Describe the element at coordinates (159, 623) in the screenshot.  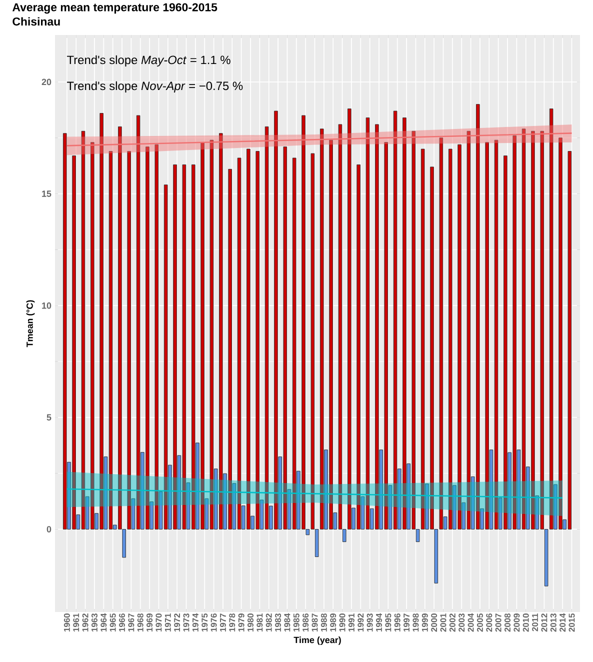
I see `x-tick-label: 1970` at that location.